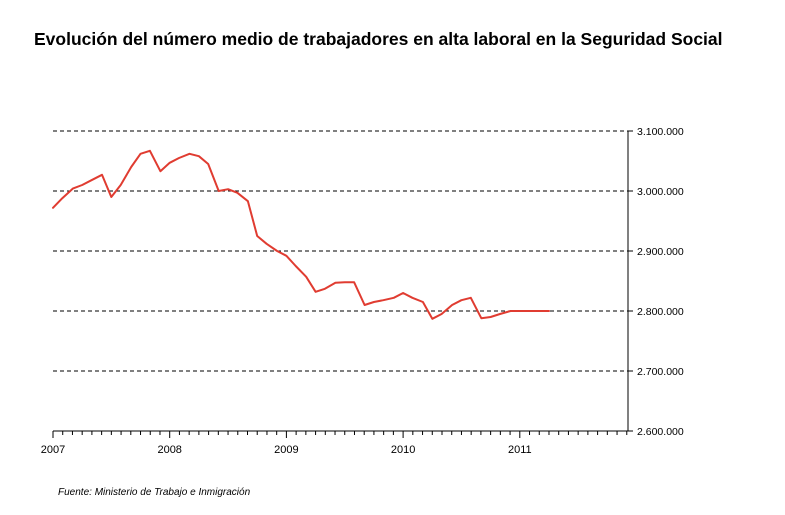 The height and width of the screenshot is (515, 785). What do you see at coordinates (660, 312) in the screenshot?
I see `y-tick-label: 2.800.000` at bounding box center [660, 312].